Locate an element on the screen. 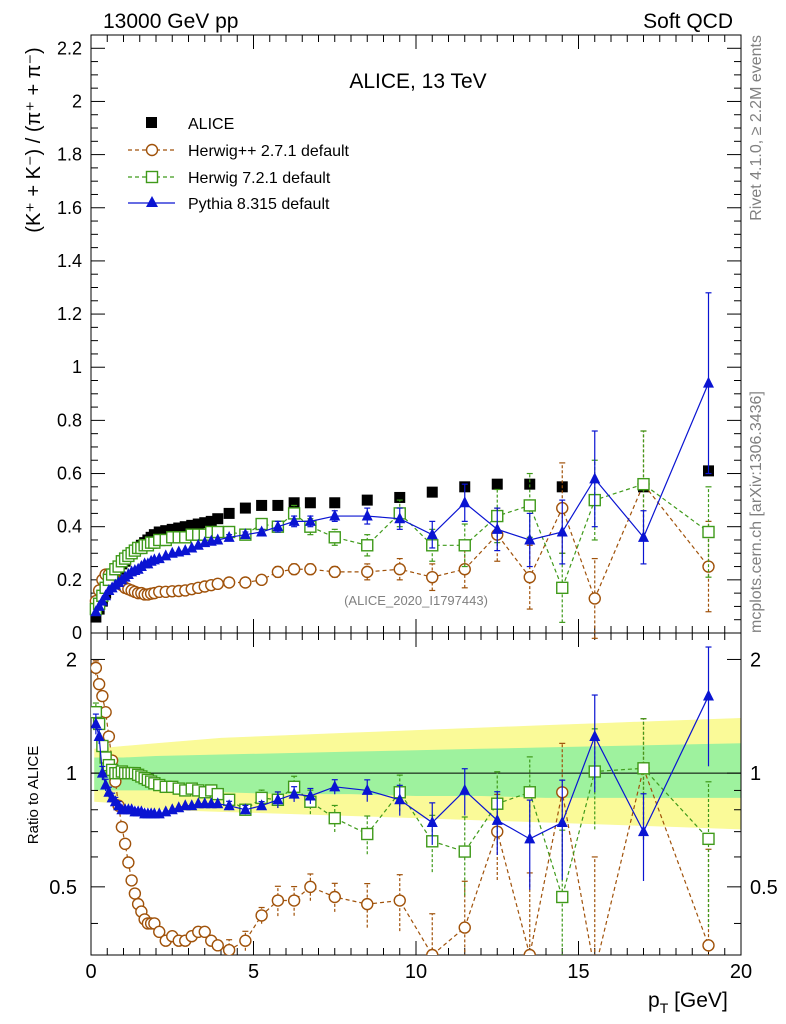  x-tick-label: 15 is located at coordinates (578, 972).